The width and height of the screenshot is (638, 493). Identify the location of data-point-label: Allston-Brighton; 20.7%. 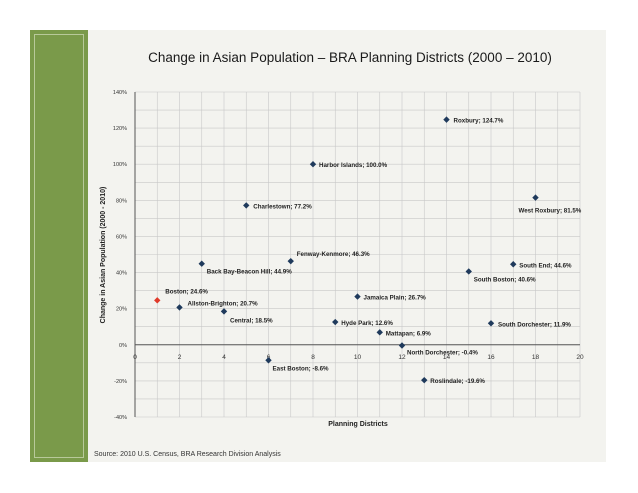
(223, 303).